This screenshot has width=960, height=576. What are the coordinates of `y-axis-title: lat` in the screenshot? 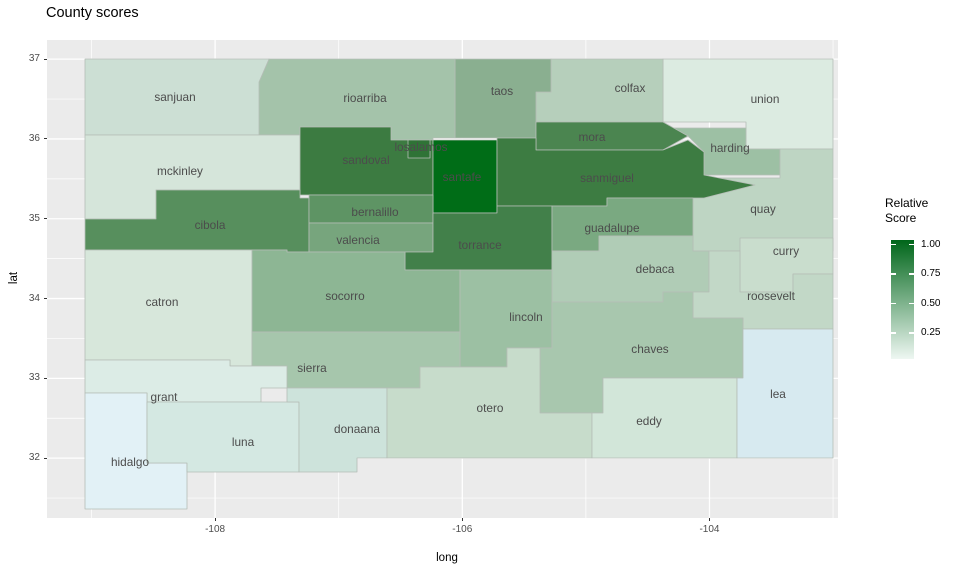 It's located at (14, 278).